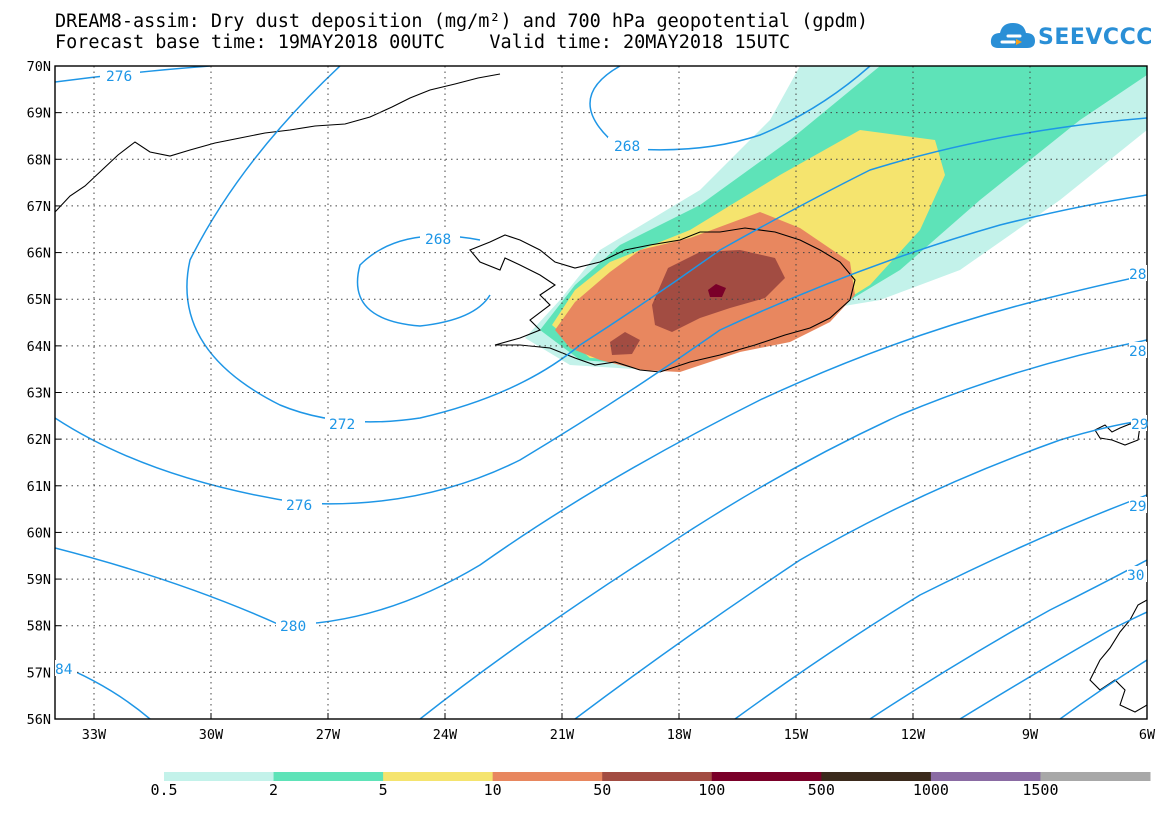 This screenshot has height=815, width=1175. Describe the element at coordinates (274, 790) in the screenshot. I see `legend-label: 2` at that location.